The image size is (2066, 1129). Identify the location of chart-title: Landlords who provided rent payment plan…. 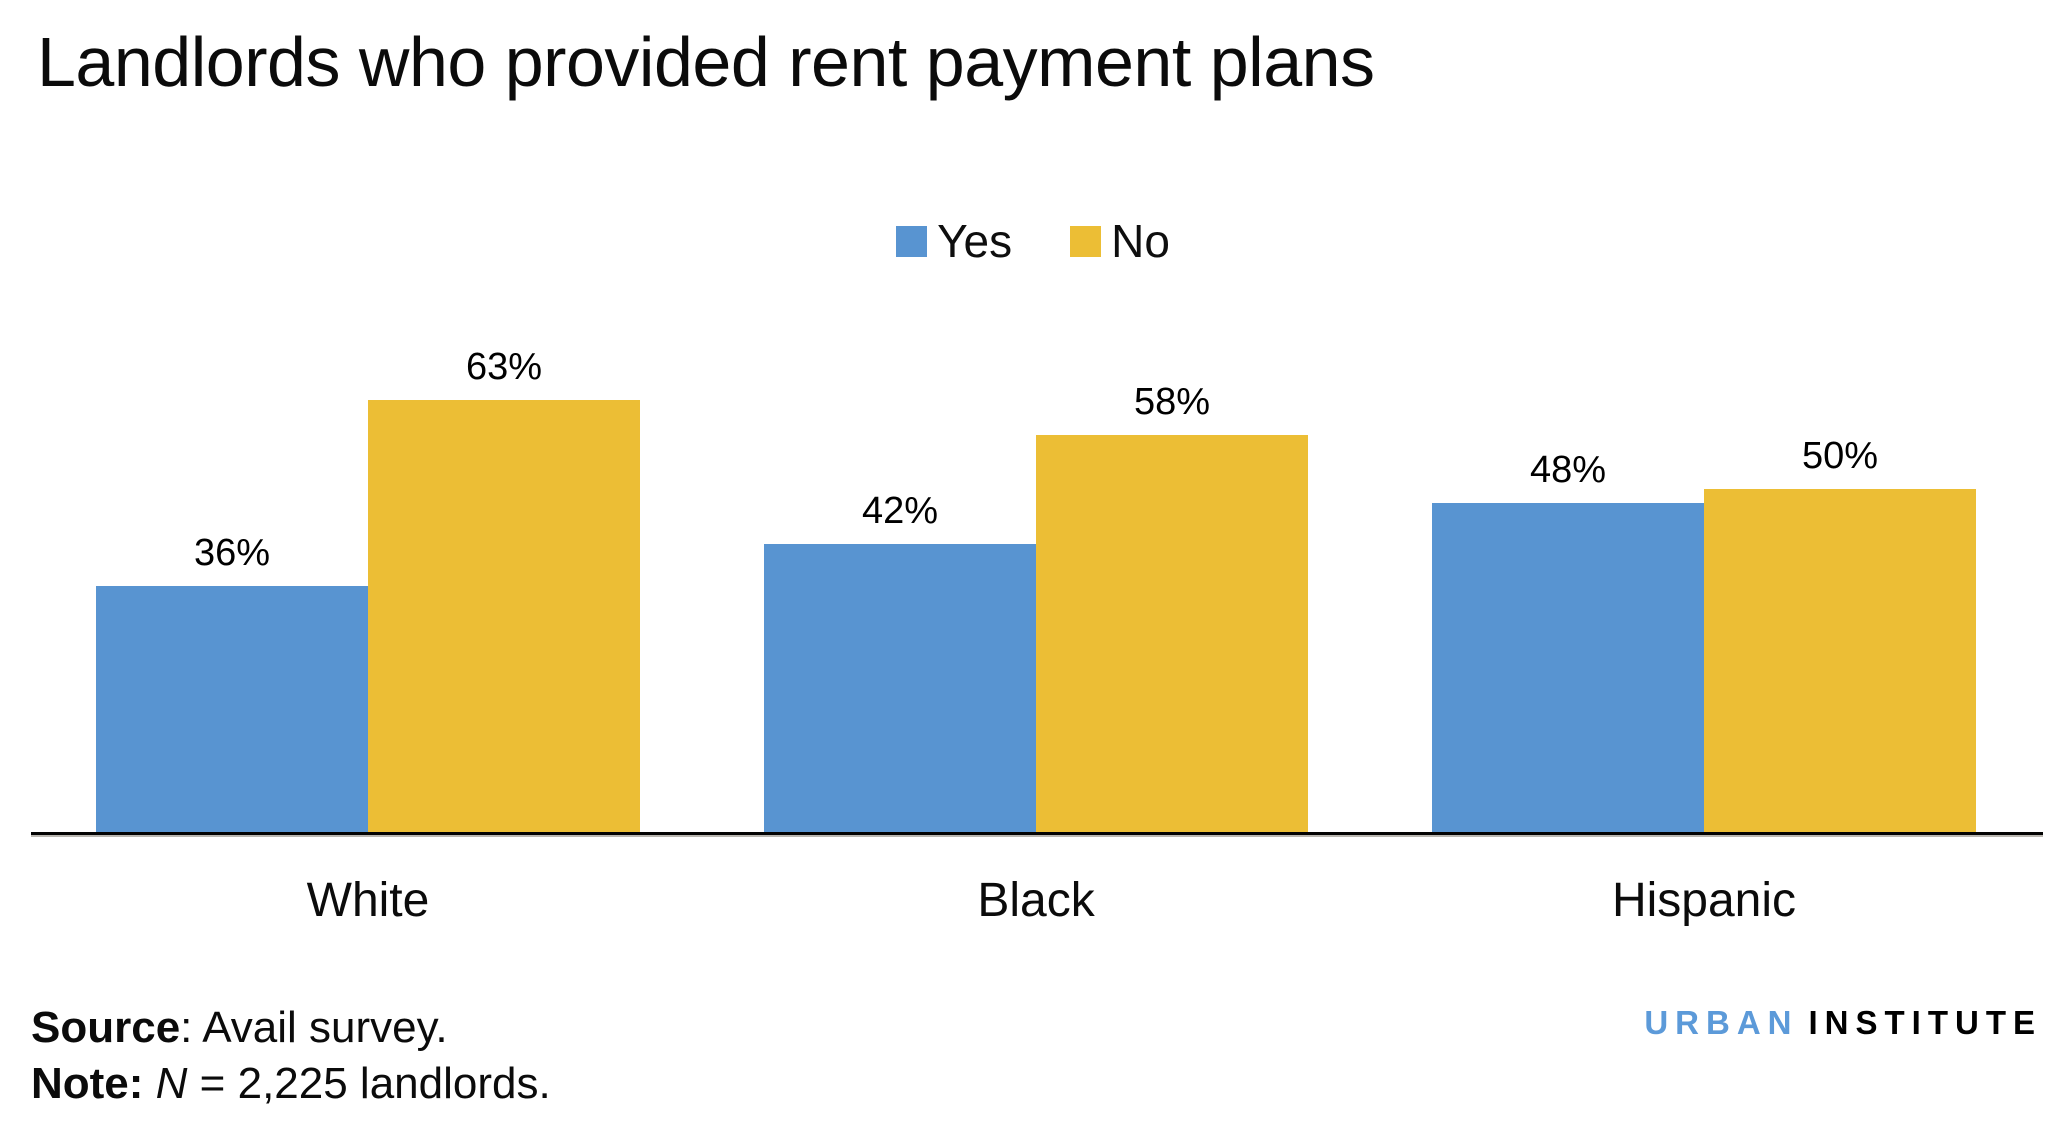
(706, 62).